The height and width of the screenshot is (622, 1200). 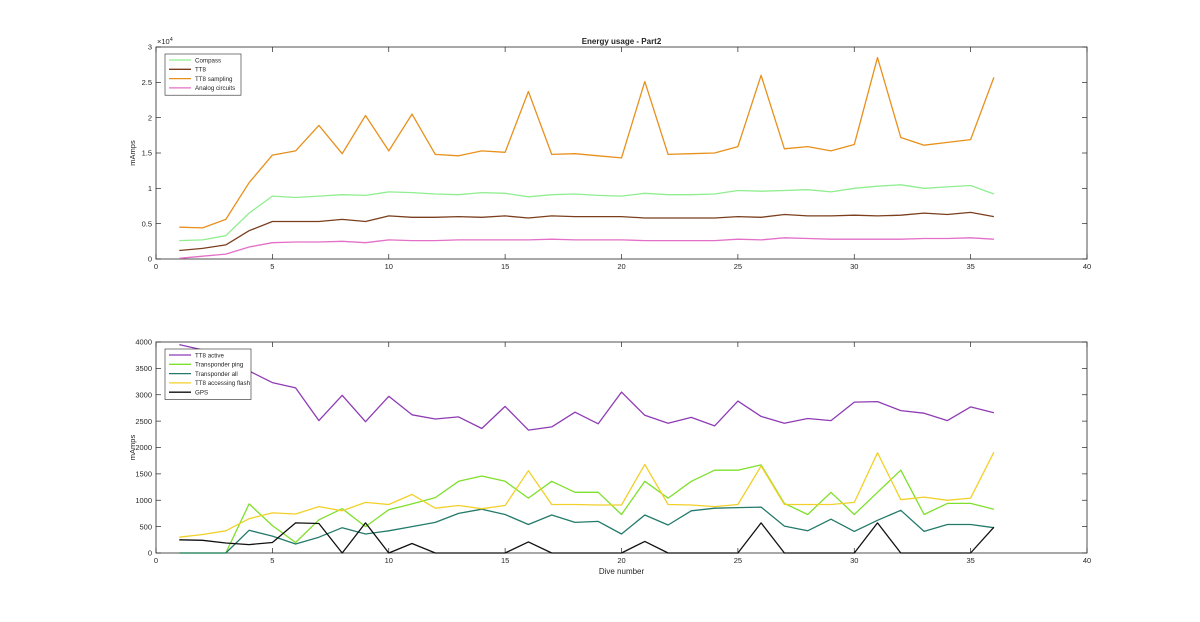 What do you see at coordinates (208, 60) in the screenshot?
I see `legend-label-0: Compass` at bounding box center [208, 60].